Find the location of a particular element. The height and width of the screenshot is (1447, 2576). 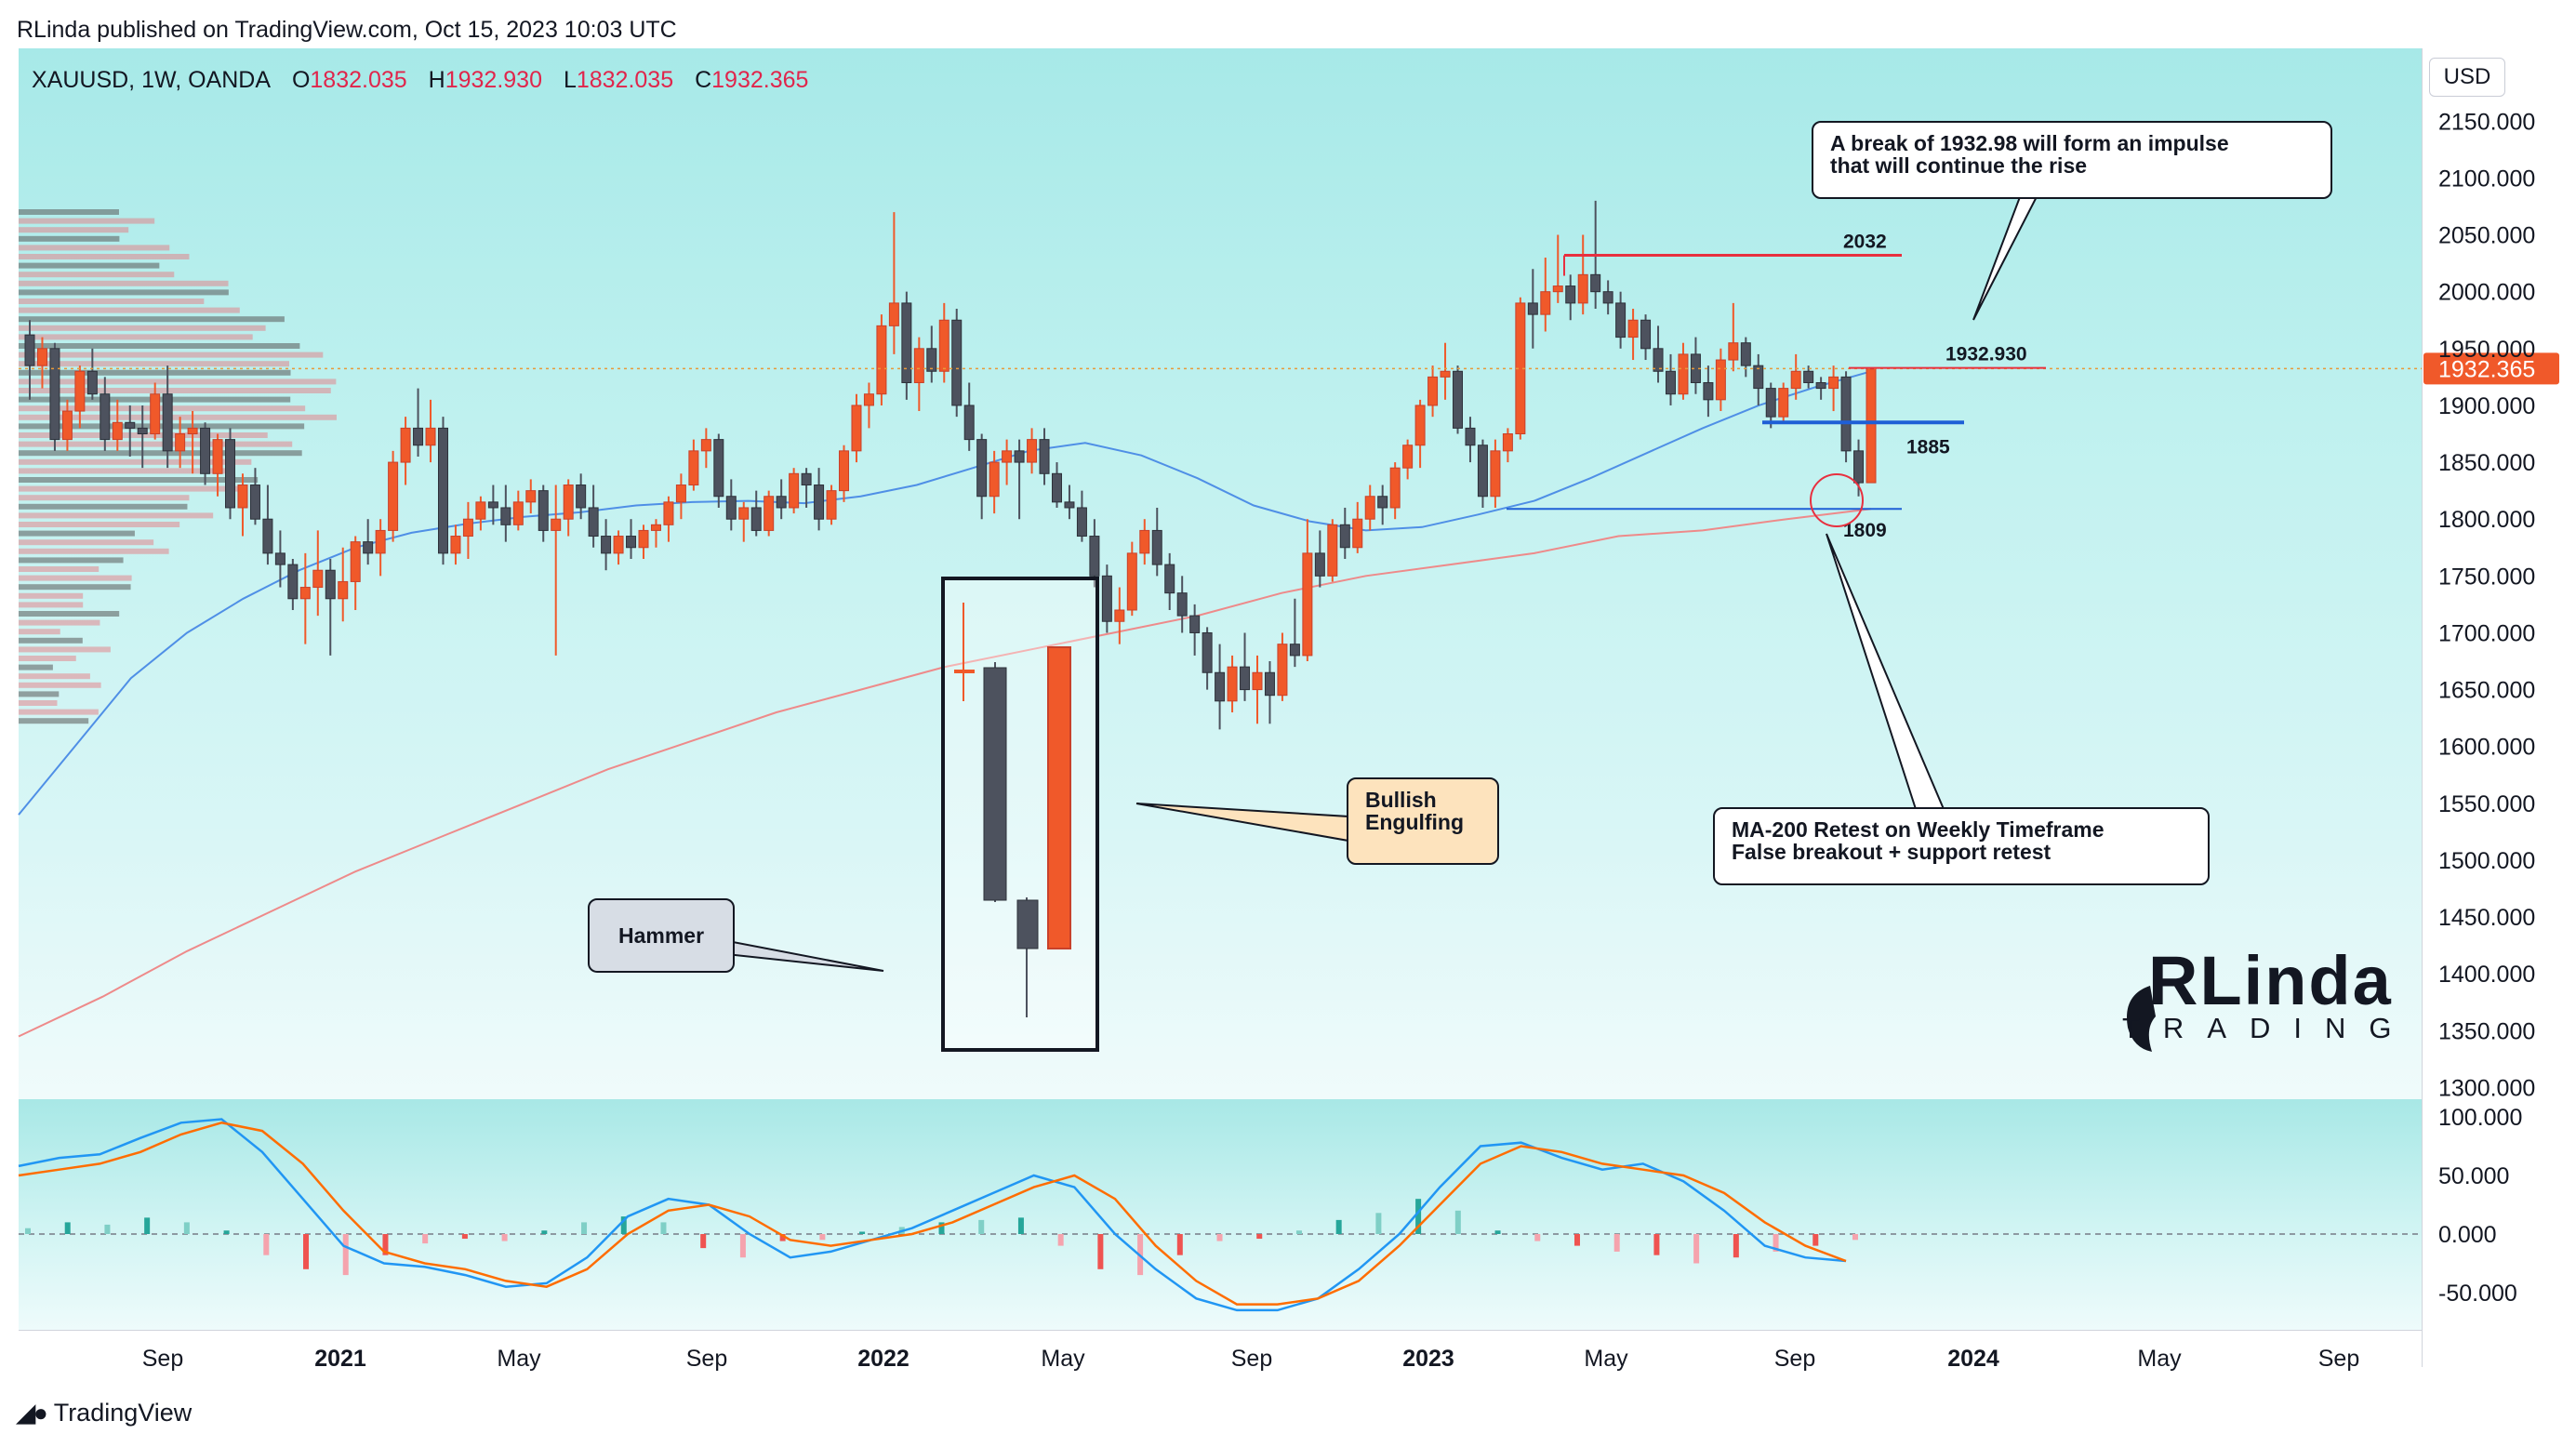

zoom-hammer-candle is located at coordinates (1027, 924).